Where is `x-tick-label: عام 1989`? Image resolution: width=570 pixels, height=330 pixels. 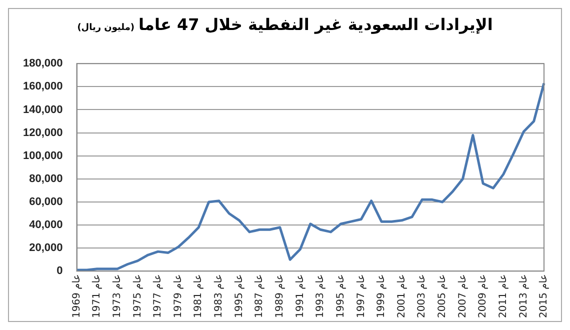 x-tick-label: عام 1989 is located at coordinates (280, 296).